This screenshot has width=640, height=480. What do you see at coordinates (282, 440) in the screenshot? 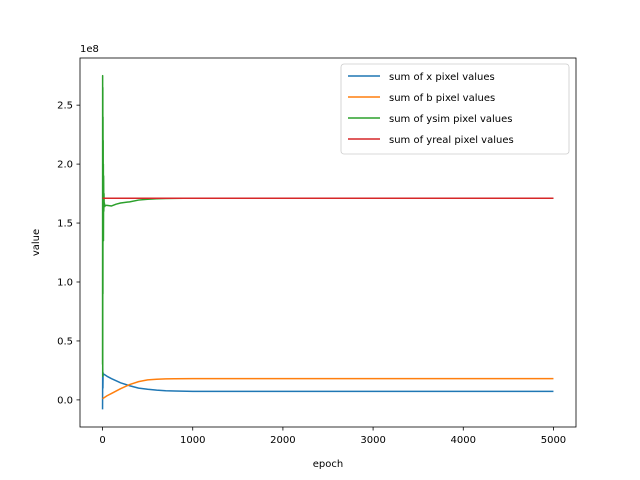
I see `x-tick-label: 2000` at bounding box center [282, 440].